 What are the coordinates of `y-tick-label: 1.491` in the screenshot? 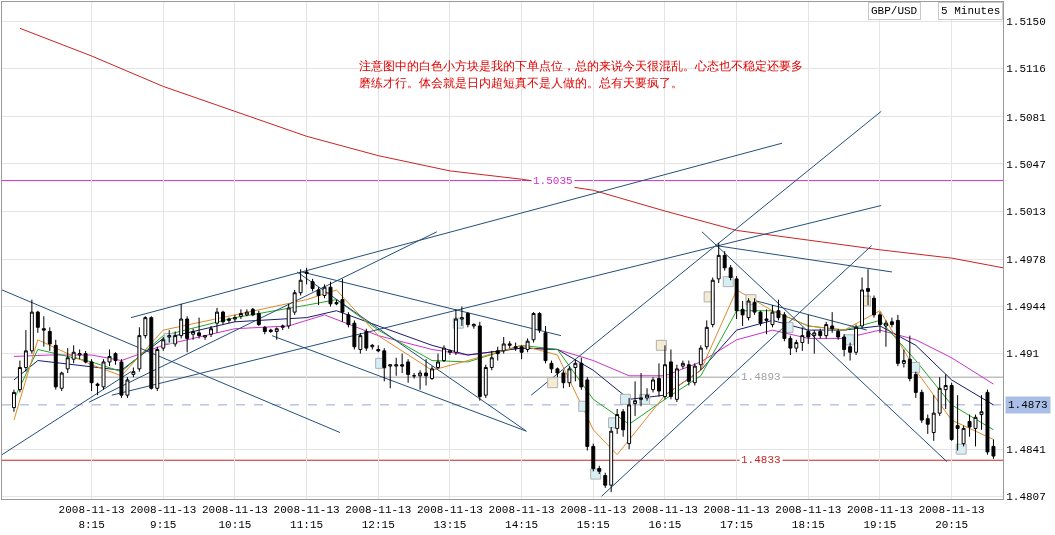 It's located at (1023, 354).